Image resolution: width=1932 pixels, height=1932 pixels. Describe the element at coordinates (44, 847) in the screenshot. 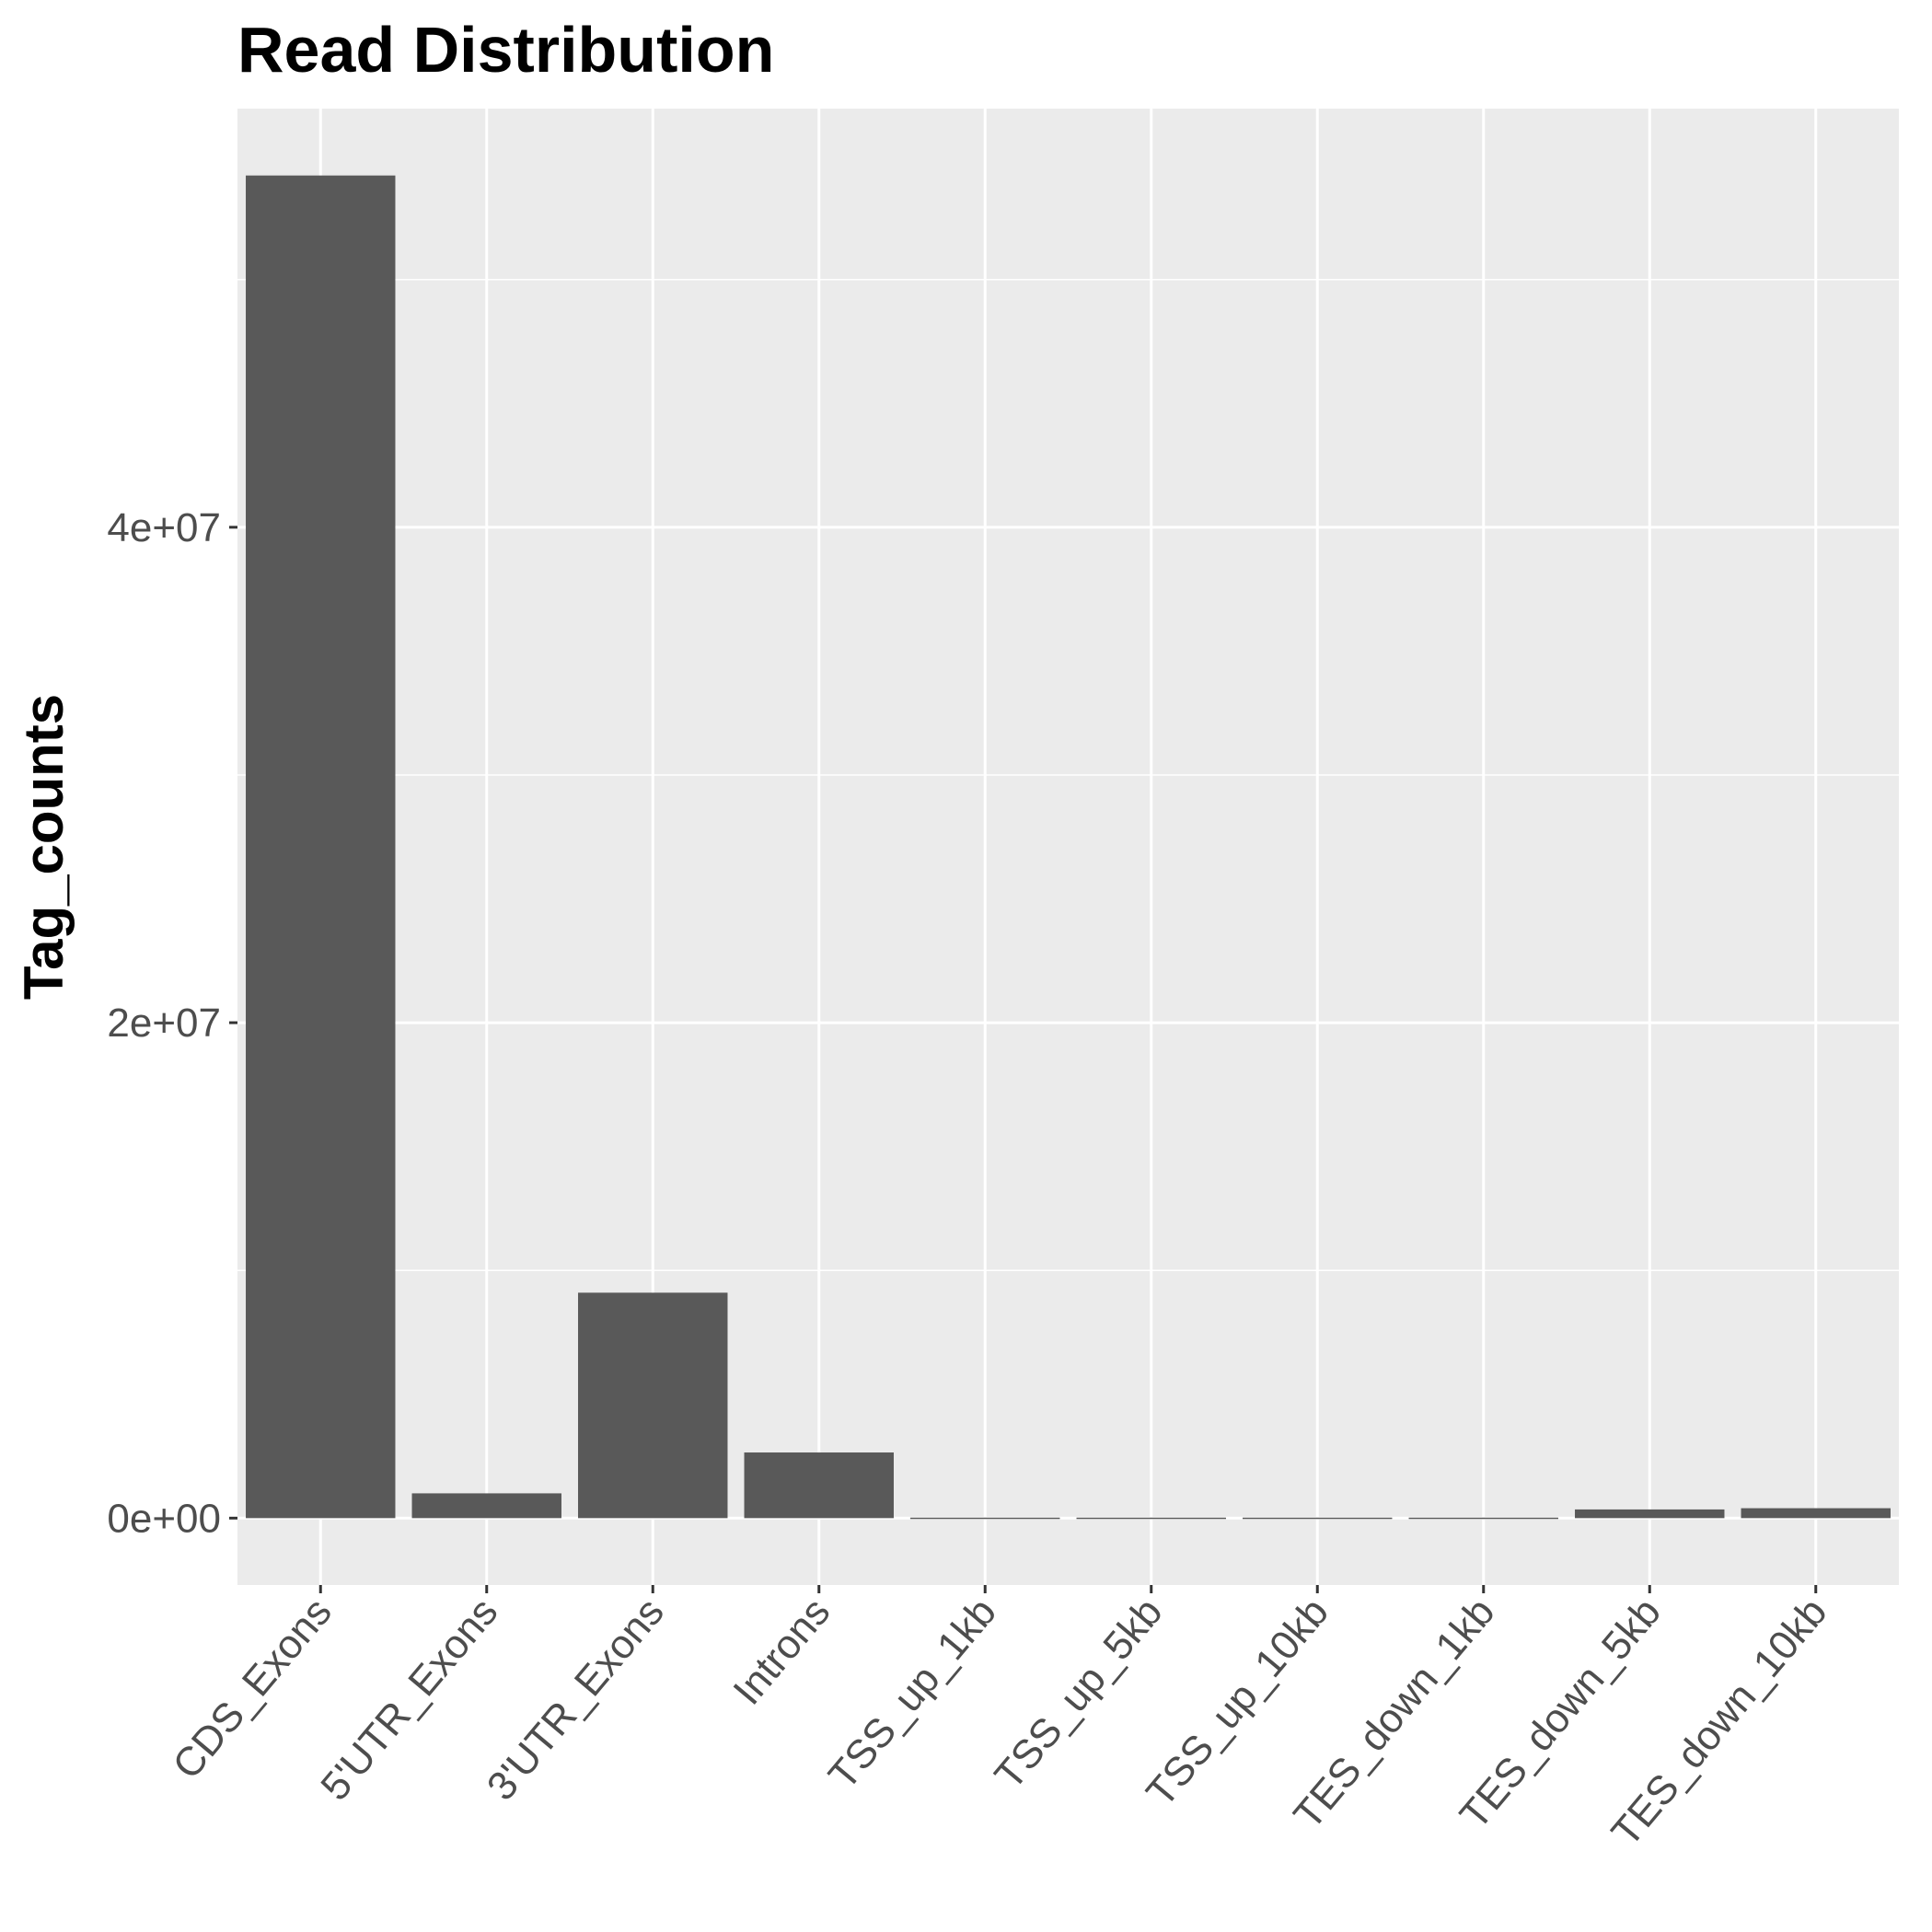

I see `y-axis-title: Tag_counts` at that location.